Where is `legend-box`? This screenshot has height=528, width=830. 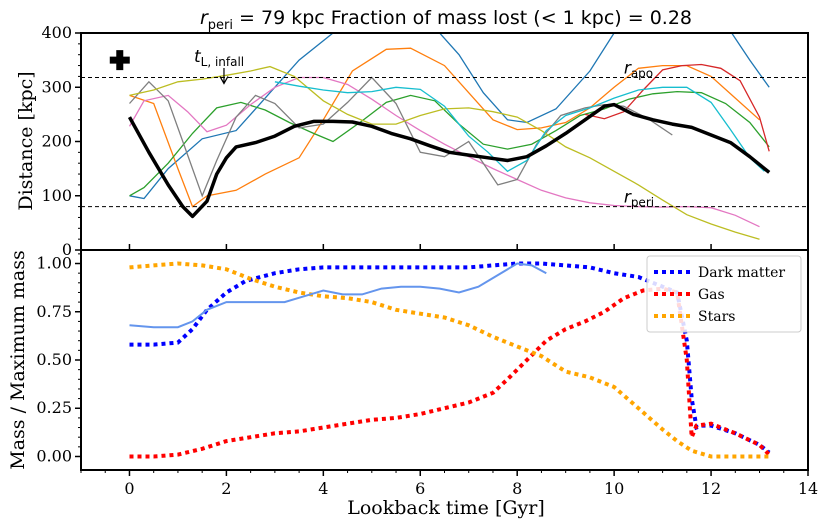 legend-box is located at coordinates (724, 294).